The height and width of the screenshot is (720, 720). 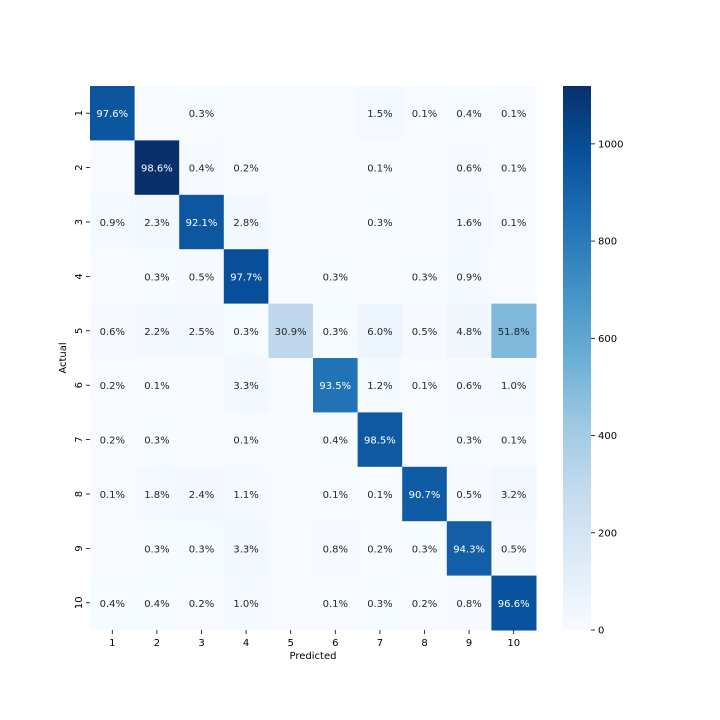 I want to click on y-tick-label: 8, so click(x=79, y=494).